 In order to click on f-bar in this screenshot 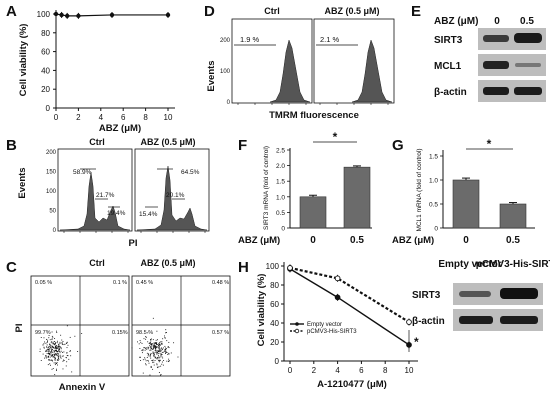, I will do `click(313, 212)`.